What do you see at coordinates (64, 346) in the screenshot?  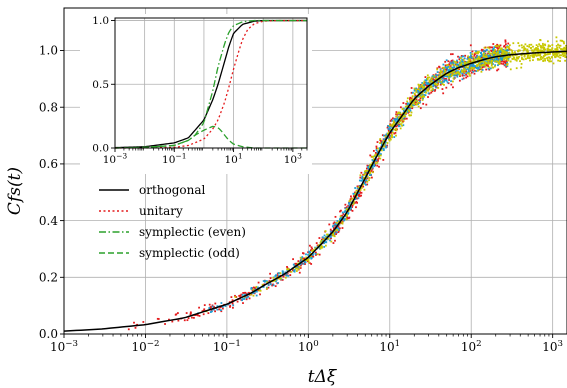 I see `main-x-tick-label: 10−3` at bounding box center [64, 346].